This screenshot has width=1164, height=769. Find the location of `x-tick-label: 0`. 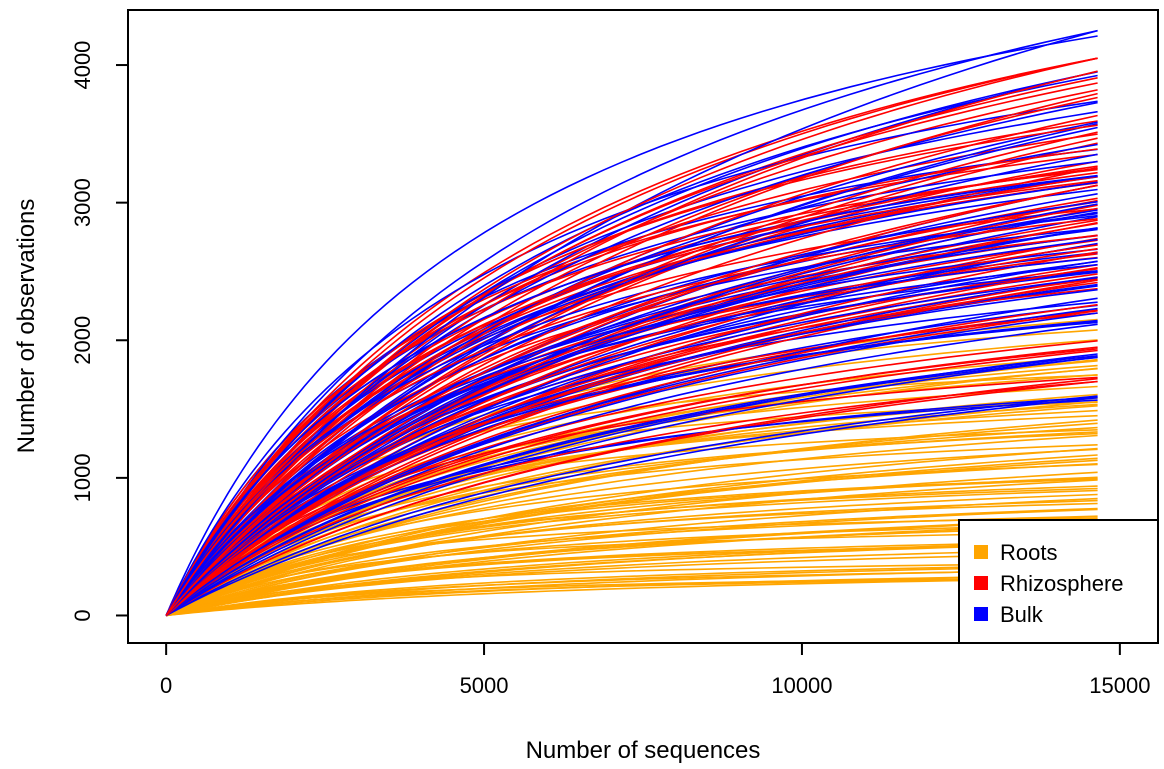

x-tick-label: 0 is located at coordinates (166, 685).